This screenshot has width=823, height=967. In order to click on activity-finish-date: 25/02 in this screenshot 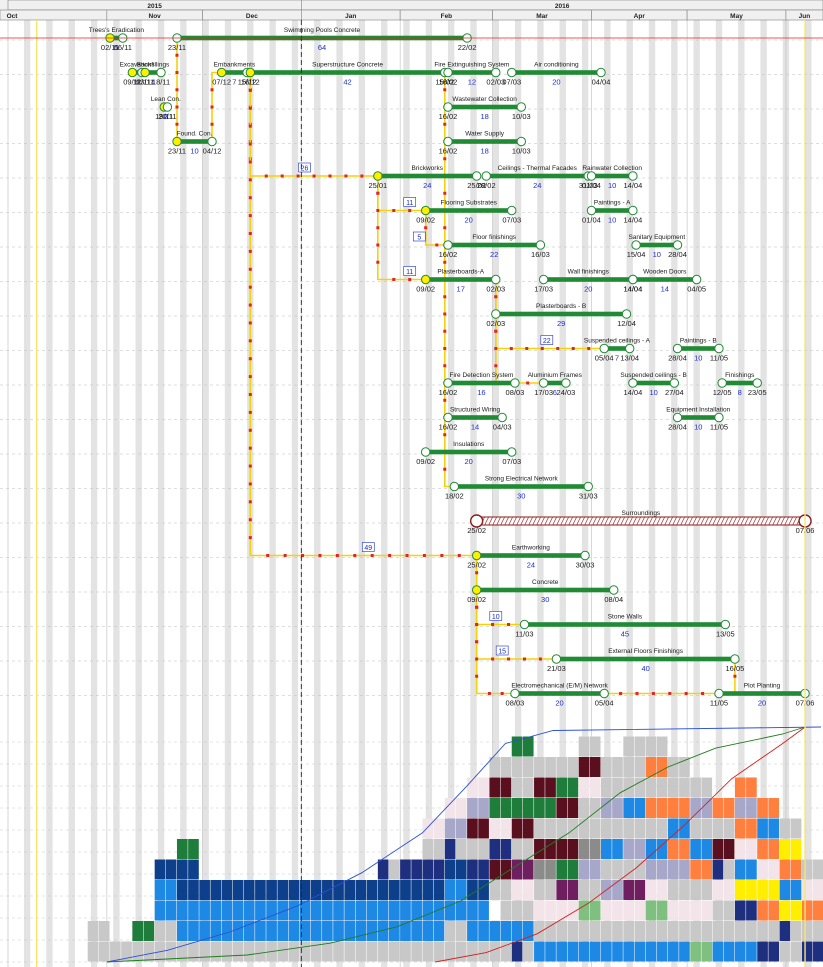, I will do `click(476, 185)`.